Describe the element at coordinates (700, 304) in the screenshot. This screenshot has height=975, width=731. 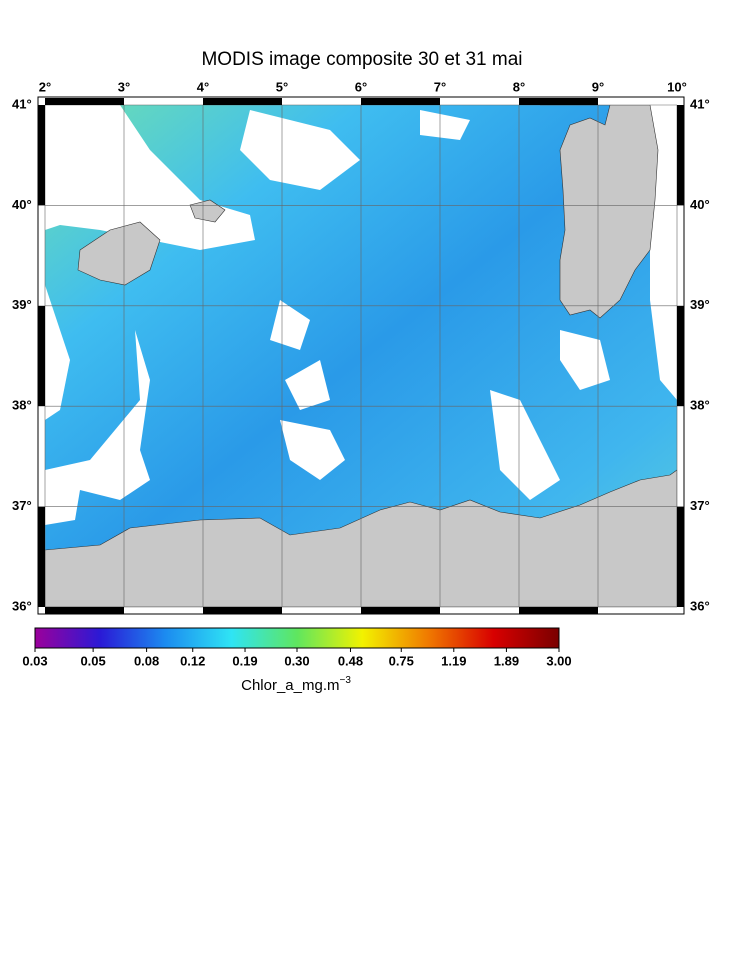
I see `lat-tick-label-right: 39°` at that location.